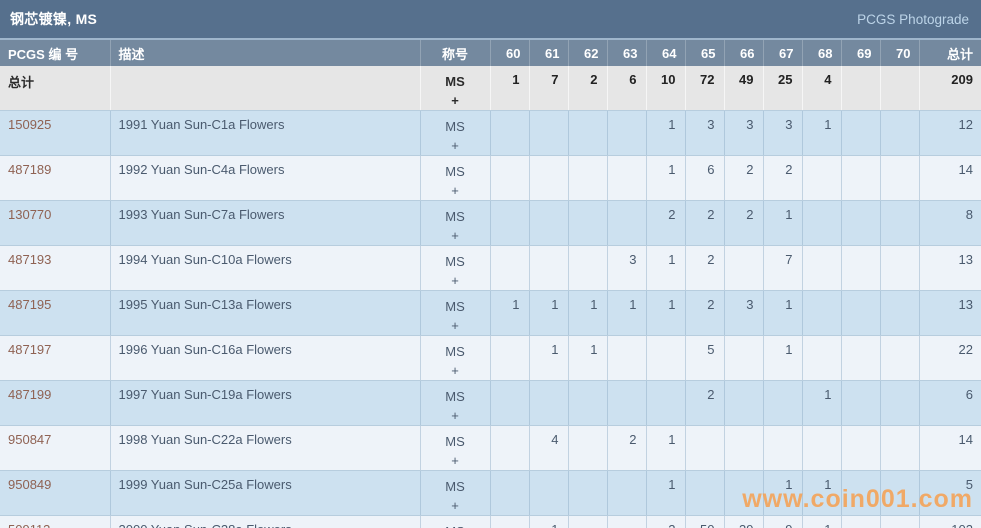 This screenshot has width=981, height=528. What do you see at coordinates (55, 358) in the screenshot?
I see `pcgs-number-cell: 487197` at bounding box center [55, 358].